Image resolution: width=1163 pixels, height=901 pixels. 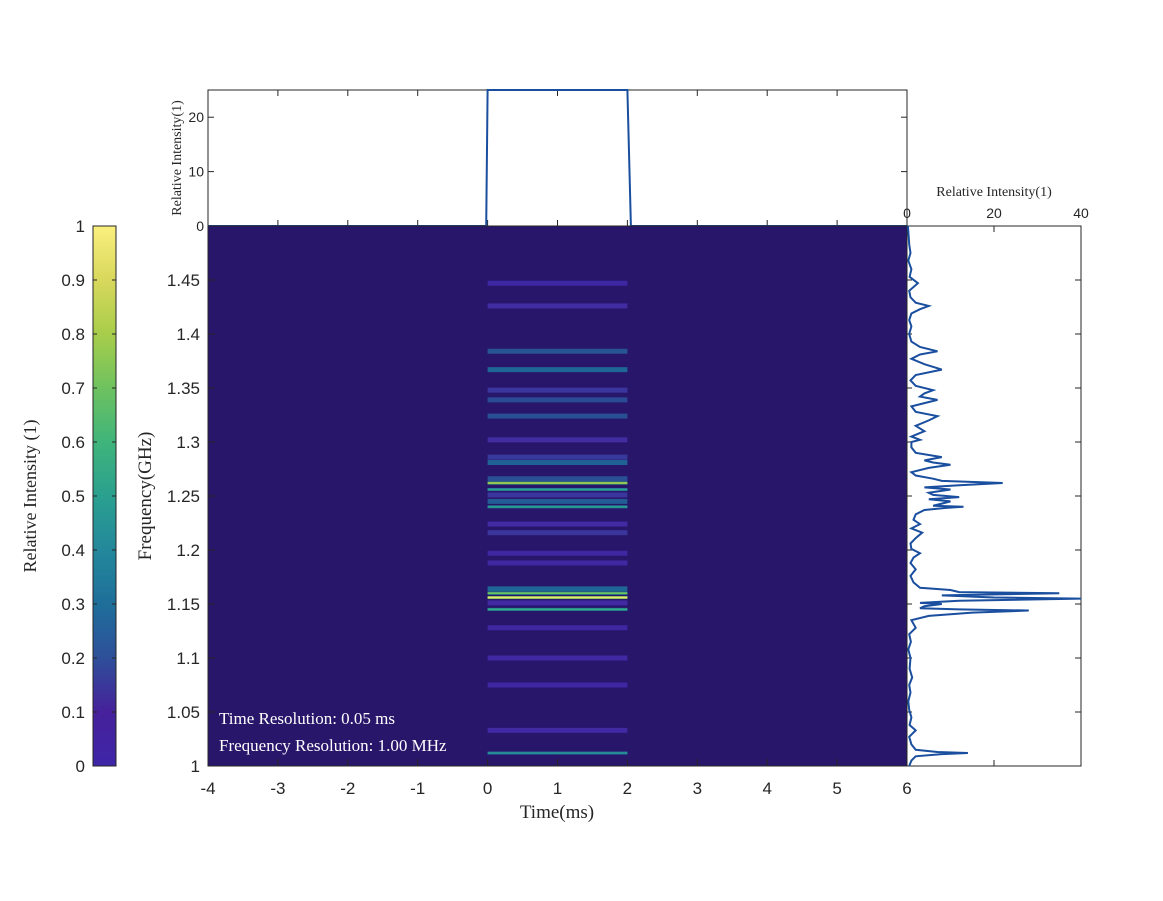 I want to click on y-tick-label: 1.3, so click(x=188, y=442).